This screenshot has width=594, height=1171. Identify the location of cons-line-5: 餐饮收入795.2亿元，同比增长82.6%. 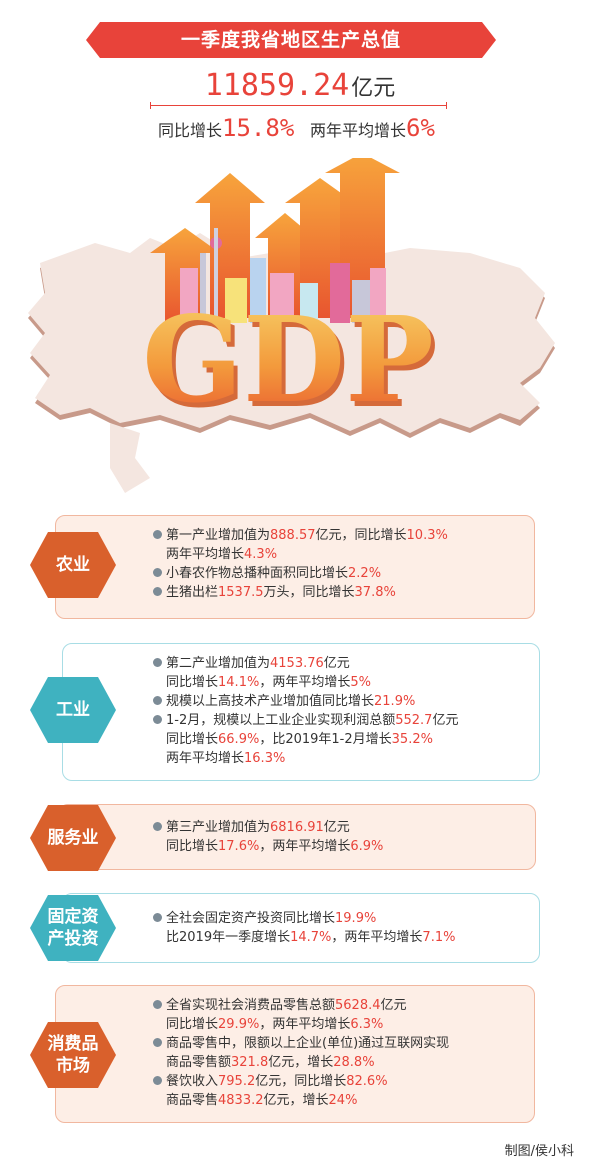
(301, 1081).